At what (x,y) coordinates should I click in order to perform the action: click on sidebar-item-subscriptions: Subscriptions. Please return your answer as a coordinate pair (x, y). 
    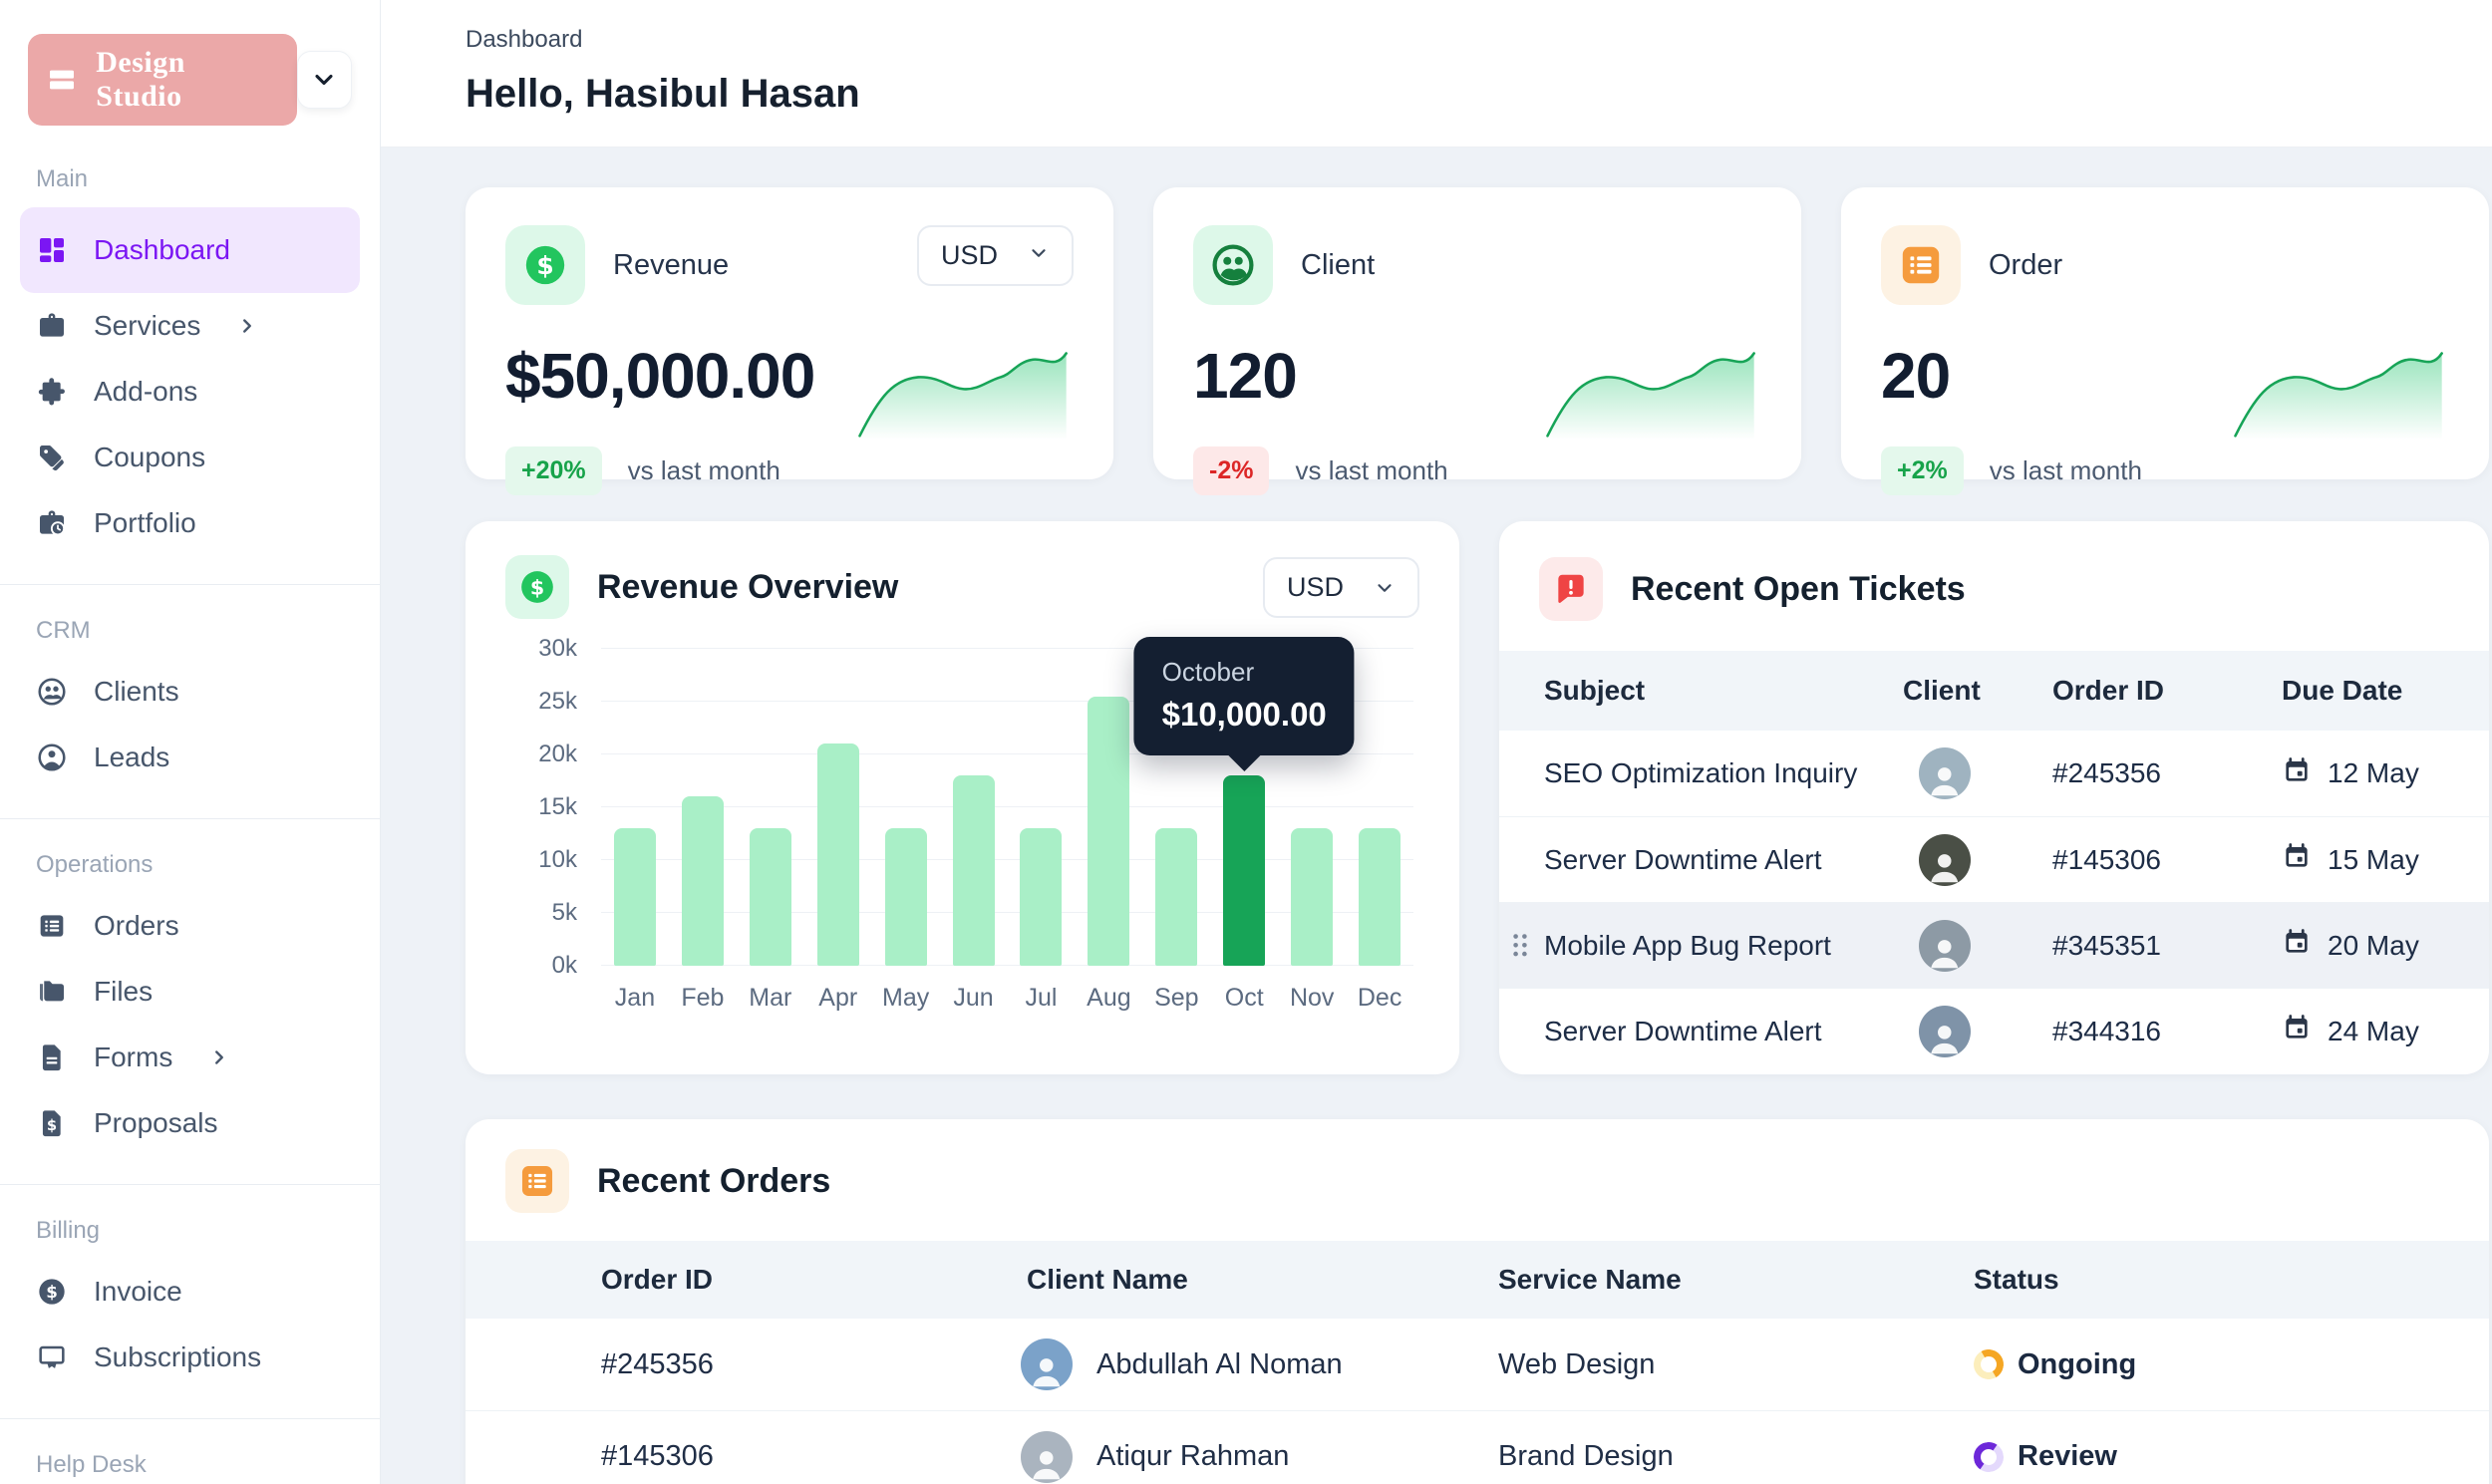
    Looking at the image, I should click on (190, 1357).